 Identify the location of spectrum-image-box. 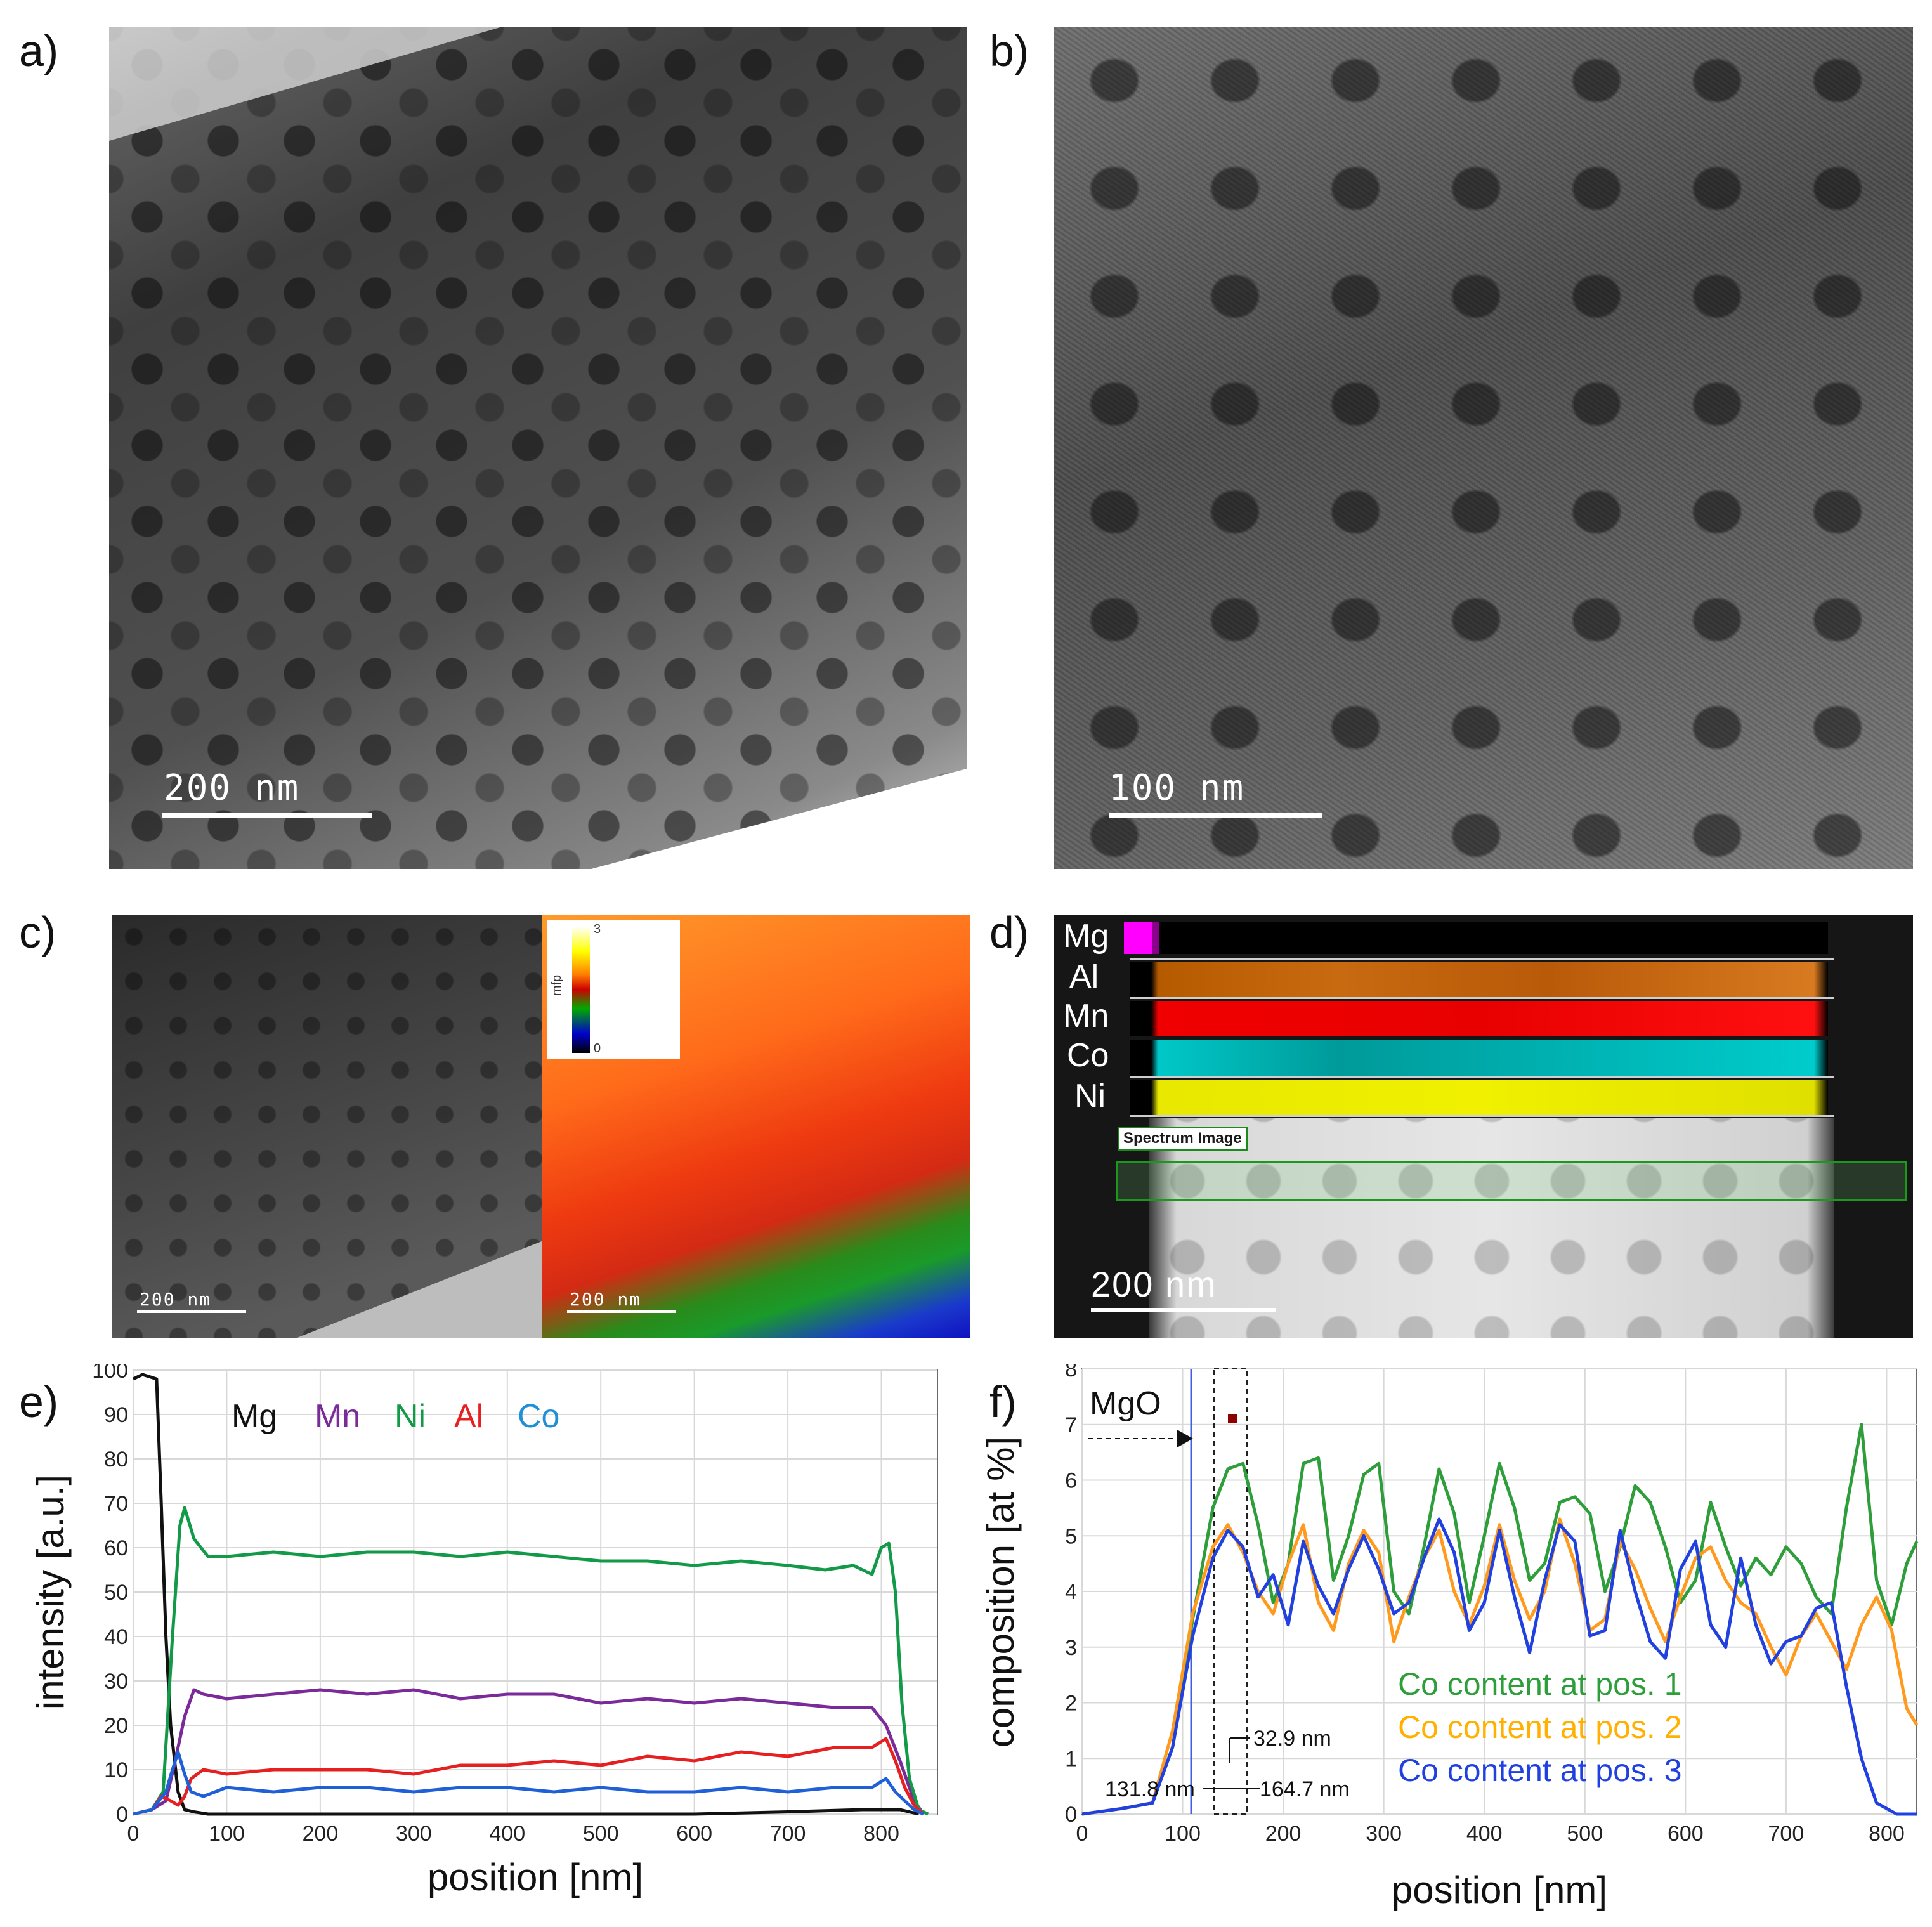
(1511, 1181).